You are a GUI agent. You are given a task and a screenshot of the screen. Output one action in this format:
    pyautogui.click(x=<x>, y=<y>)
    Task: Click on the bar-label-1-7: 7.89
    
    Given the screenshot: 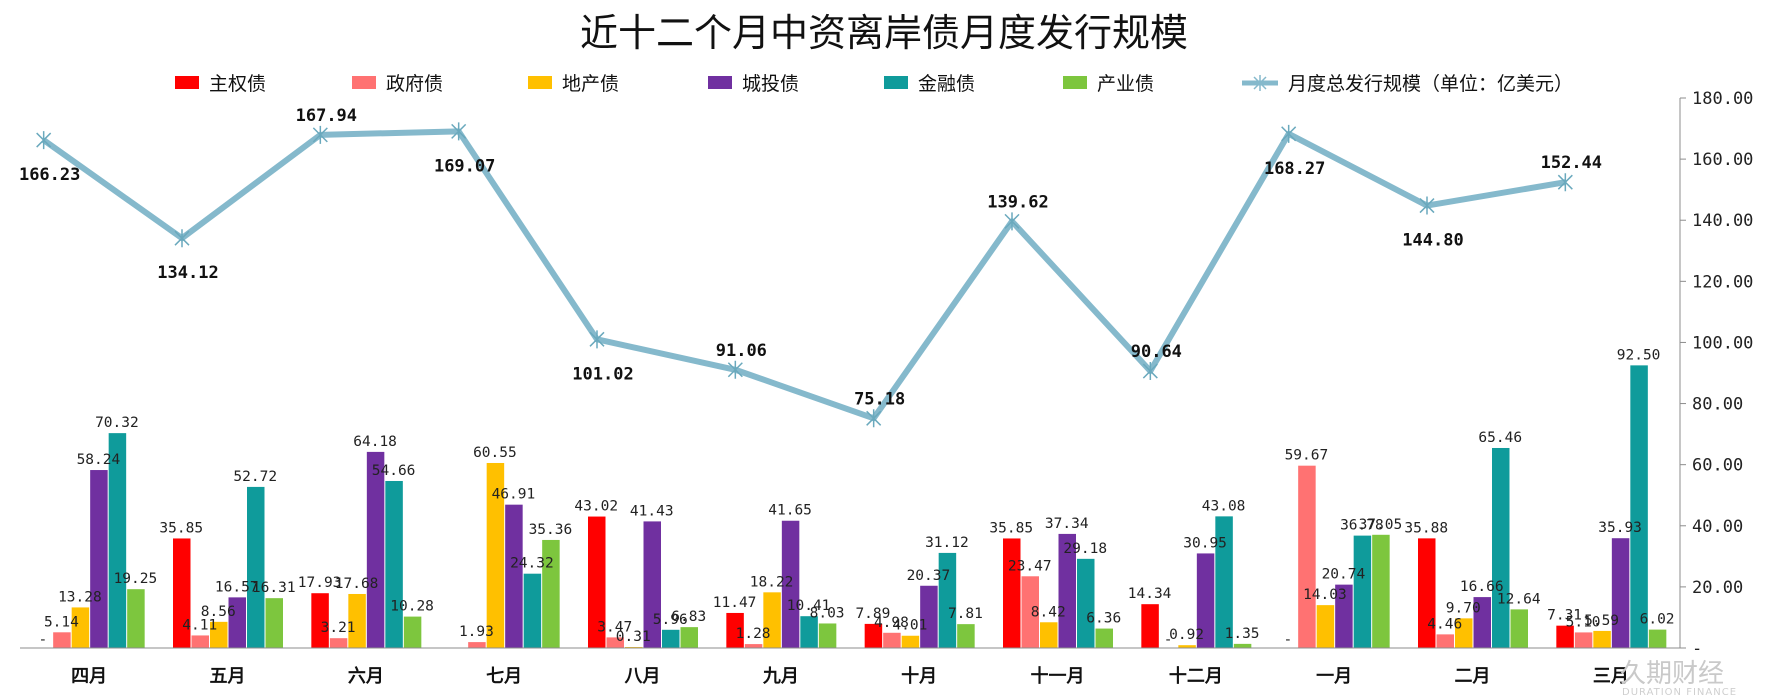 What is the action you would take?
    pyautogui.click(x=872, y=614)
    